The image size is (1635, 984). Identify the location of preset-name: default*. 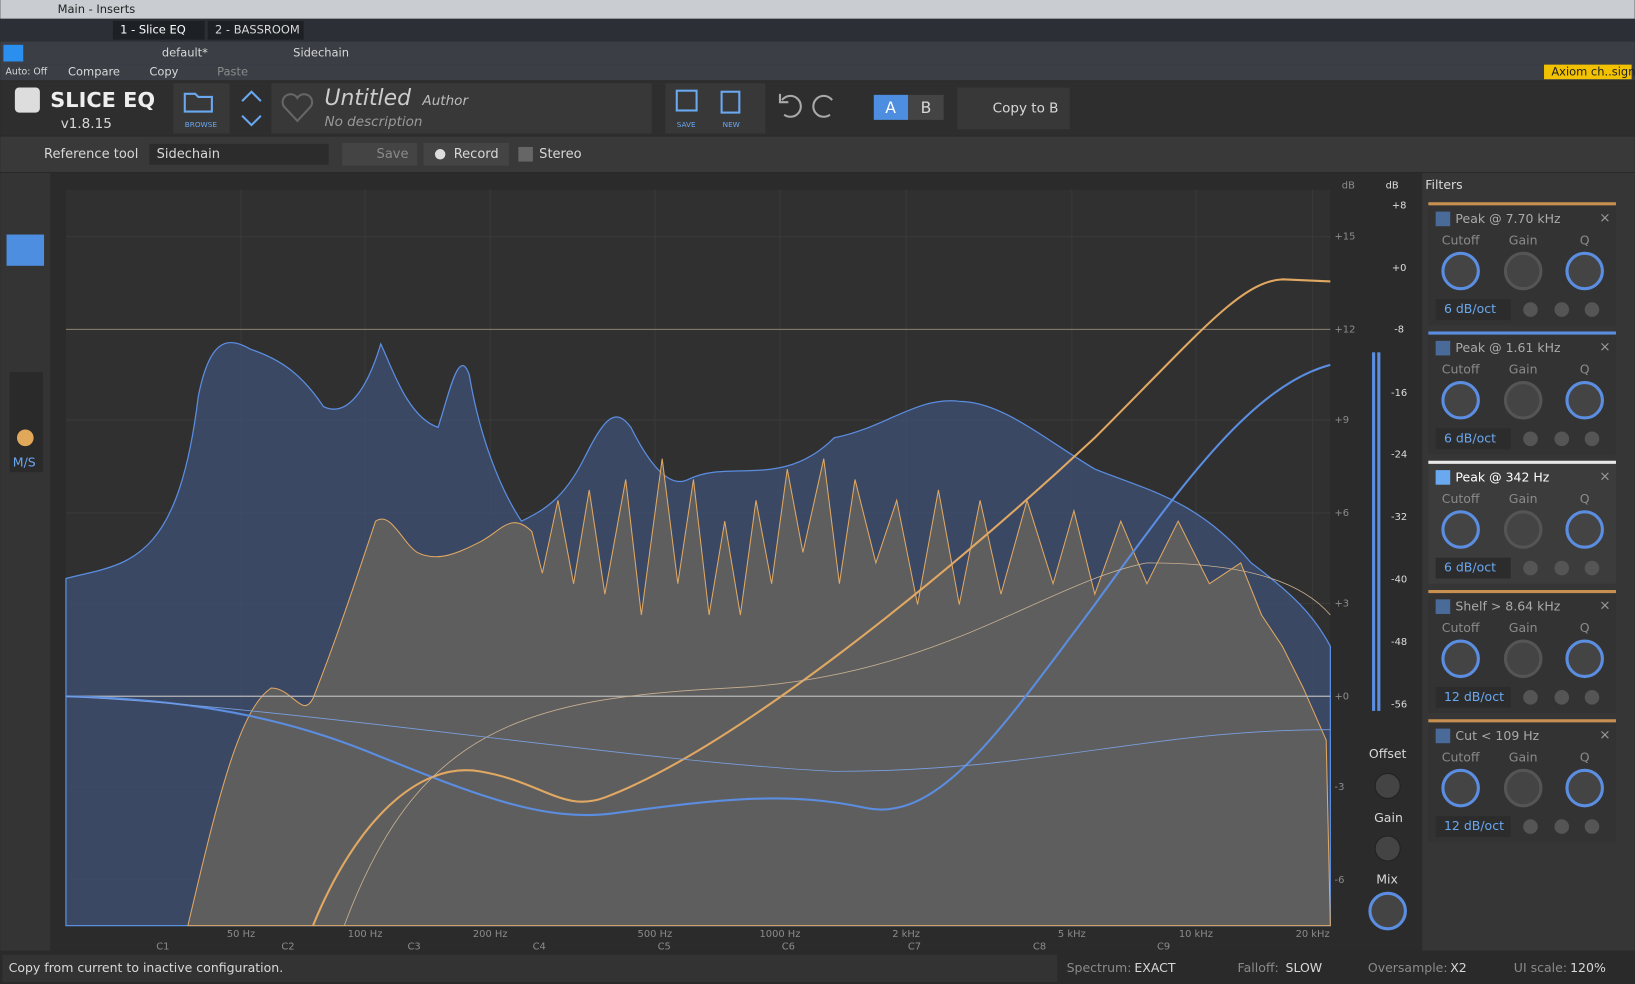
(185, 53).